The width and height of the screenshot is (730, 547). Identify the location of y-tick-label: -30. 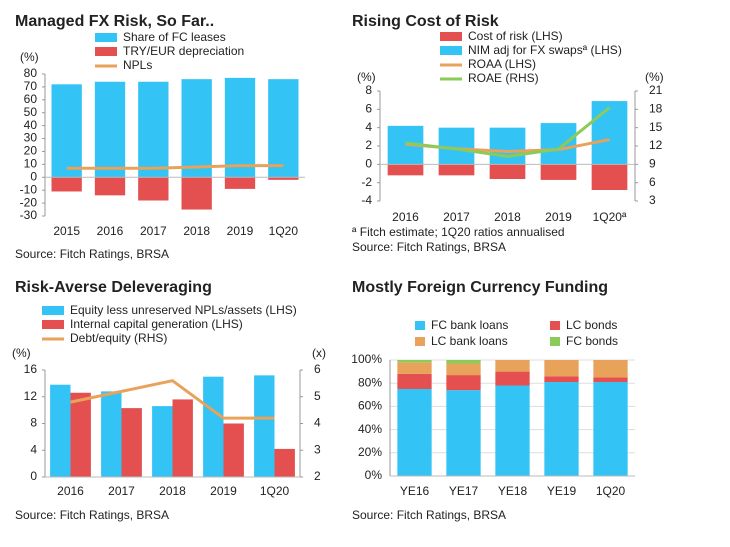
(29, 215).